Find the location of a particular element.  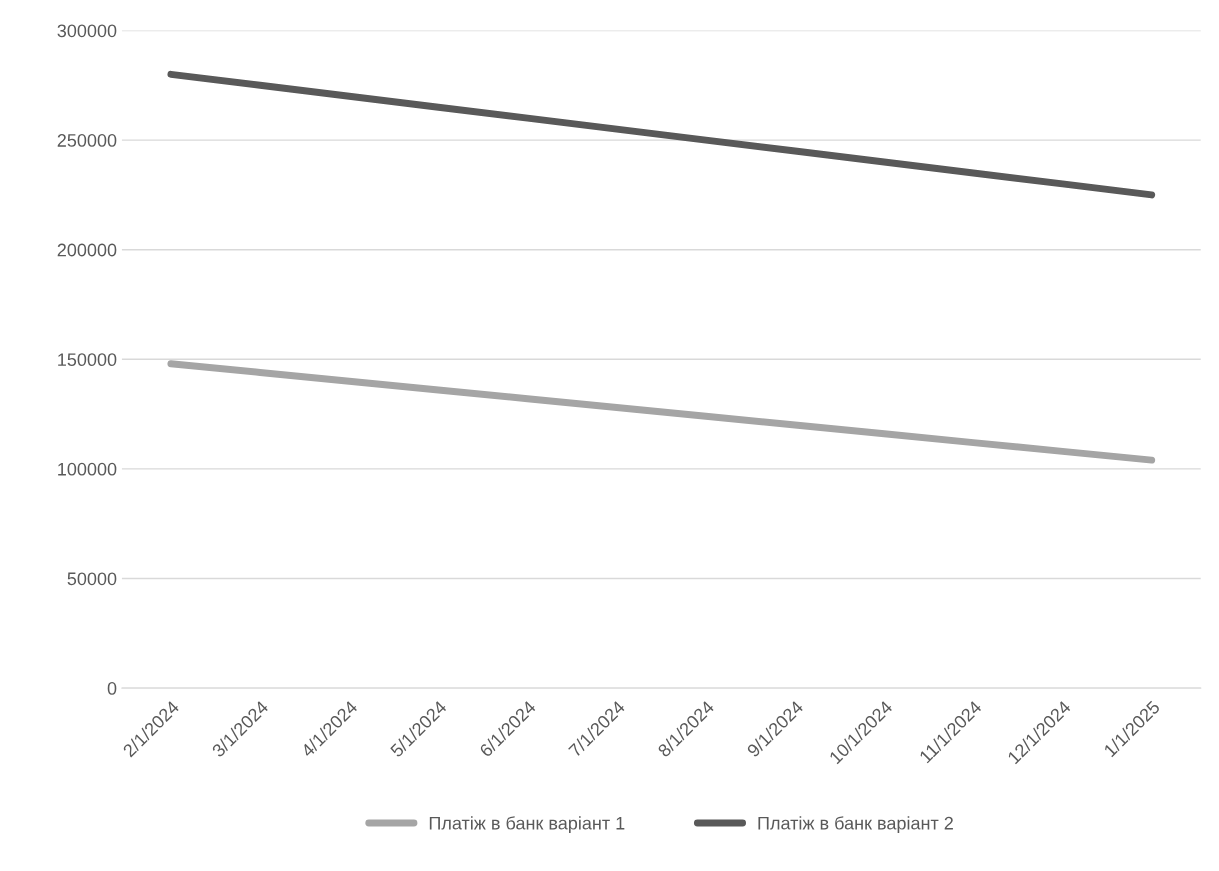

legend-label: Платіж в банк варіант 2 is located at coordinates (855, 825).